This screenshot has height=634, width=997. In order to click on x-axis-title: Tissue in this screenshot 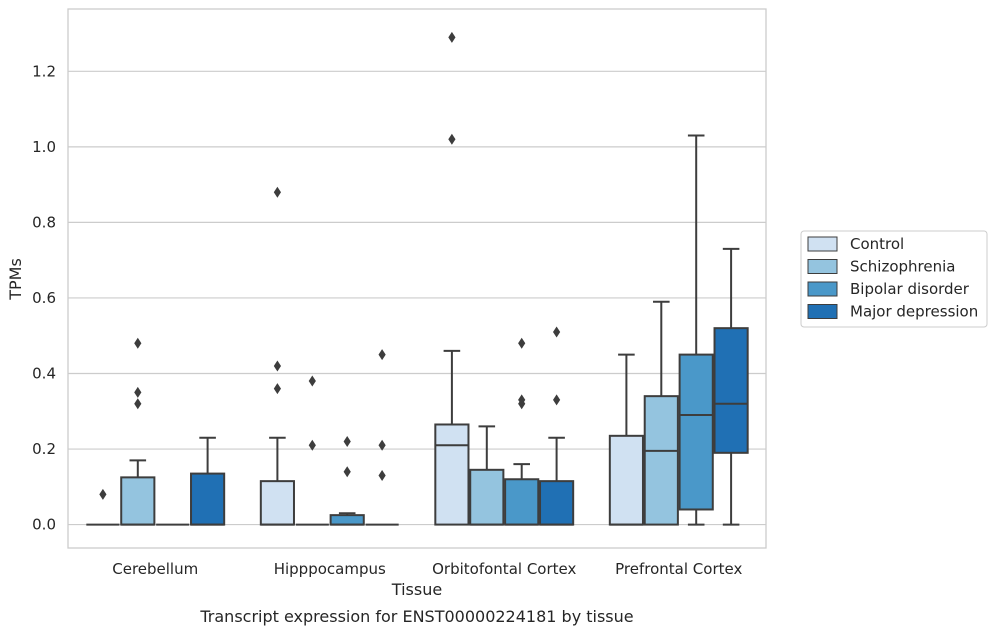, I will do `click(416, 589)`.